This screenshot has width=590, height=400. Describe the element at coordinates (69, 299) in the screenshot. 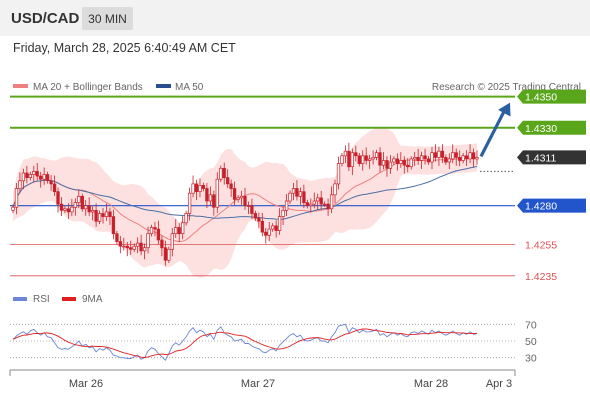

I see `rsi-ma-legend-swatch` at that location.